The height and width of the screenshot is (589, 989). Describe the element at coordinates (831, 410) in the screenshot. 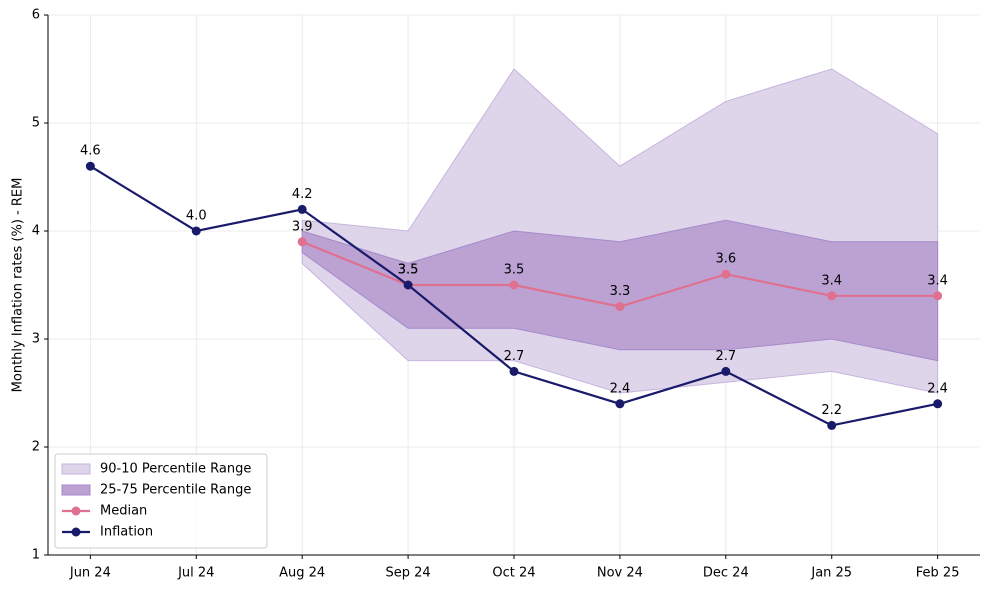

I see `data-label: 2.2` at that location.